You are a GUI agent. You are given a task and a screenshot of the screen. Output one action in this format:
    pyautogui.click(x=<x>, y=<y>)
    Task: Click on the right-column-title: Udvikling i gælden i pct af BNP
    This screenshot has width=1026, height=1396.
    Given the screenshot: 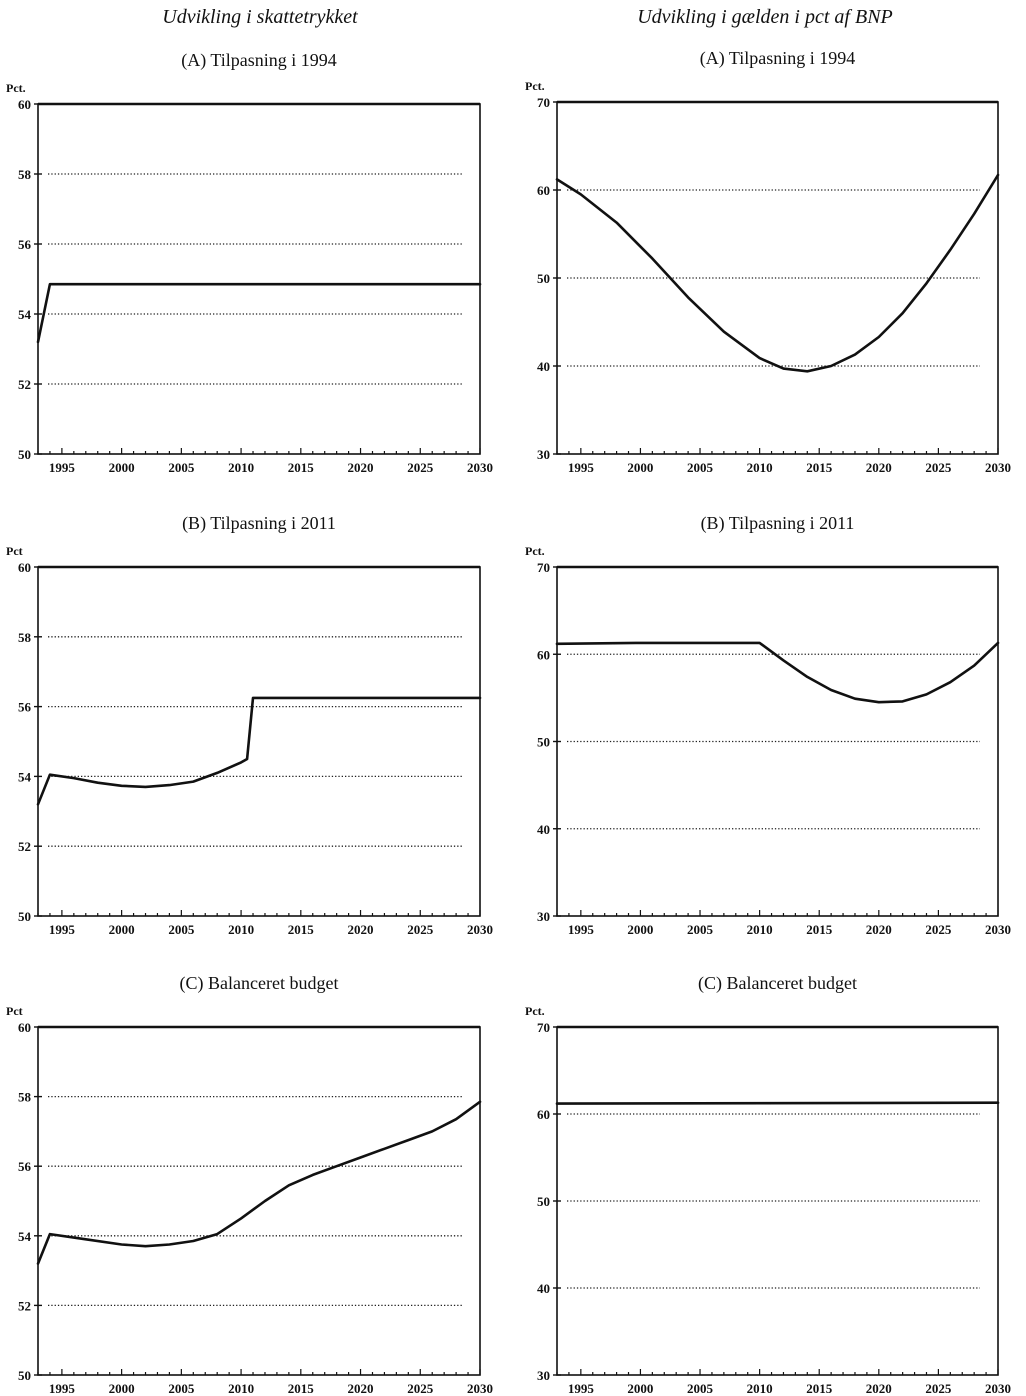 What is the action you would take?
    pyautogui.click(x=765, y=17)
    